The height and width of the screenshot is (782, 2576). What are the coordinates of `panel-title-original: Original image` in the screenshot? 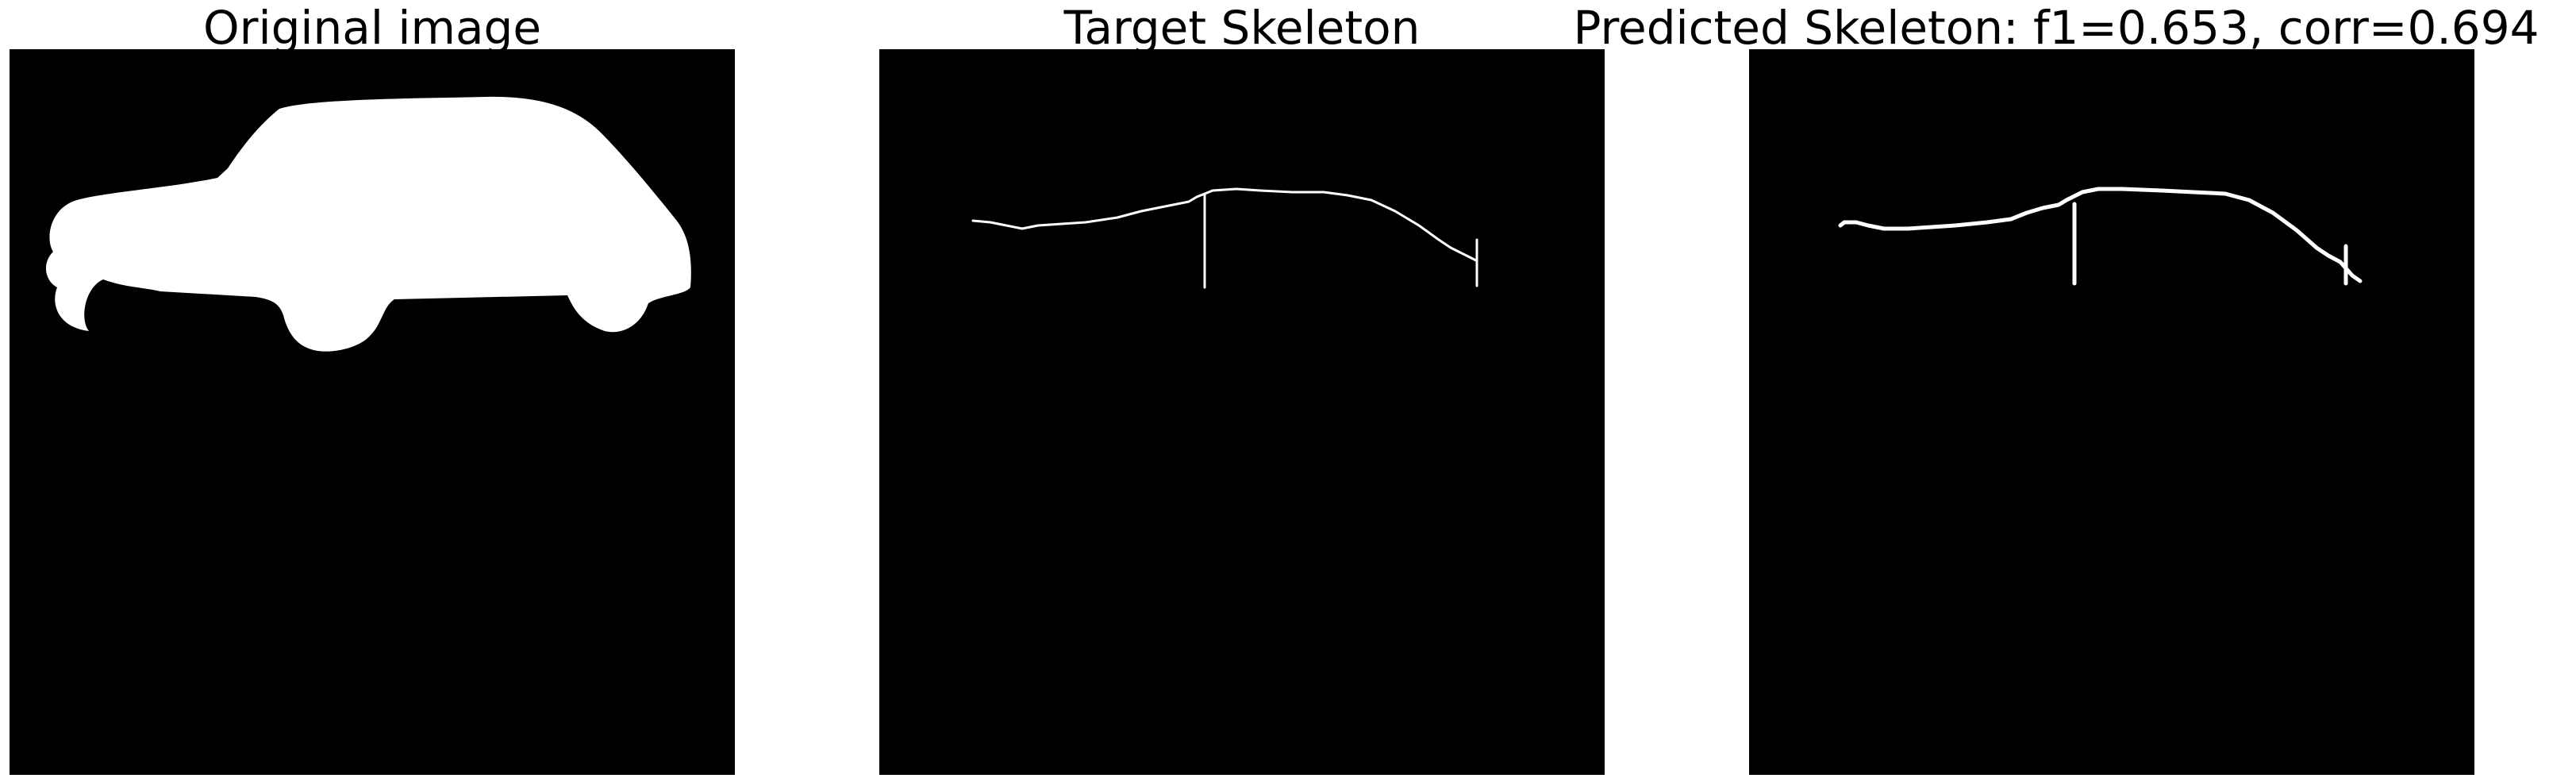 It's located at (372, 28).